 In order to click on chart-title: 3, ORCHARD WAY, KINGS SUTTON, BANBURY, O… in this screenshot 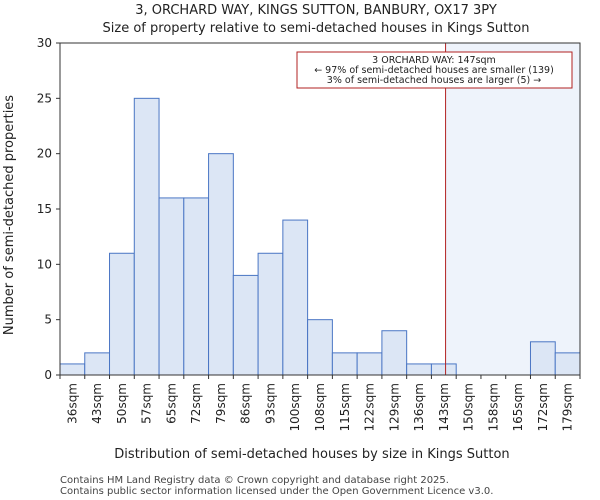, I will do `click(316, 10)`.